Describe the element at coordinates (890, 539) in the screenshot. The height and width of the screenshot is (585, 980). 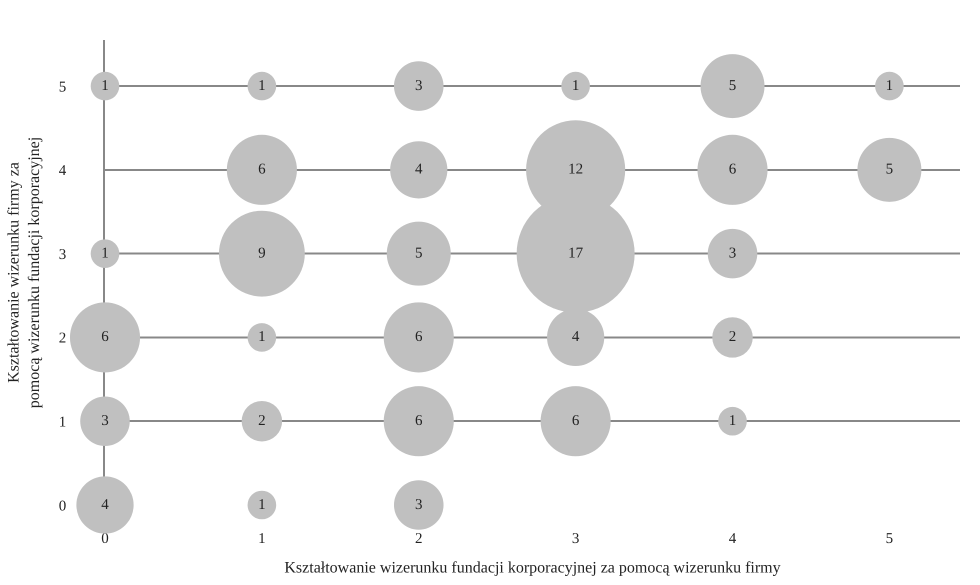
I see `x-tick-label: 5` at that location.